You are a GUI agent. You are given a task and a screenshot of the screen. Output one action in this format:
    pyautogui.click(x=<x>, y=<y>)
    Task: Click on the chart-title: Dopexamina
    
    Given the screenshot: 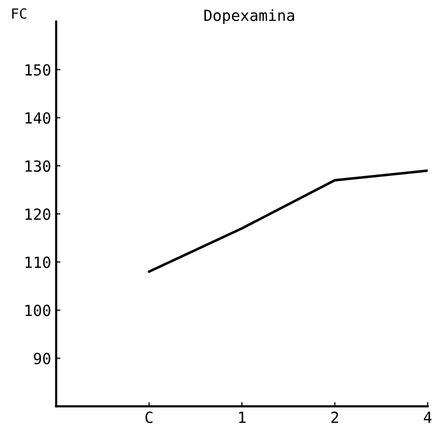 What is the action you would take?
    pyautogui.click(x=249, y=16)
    